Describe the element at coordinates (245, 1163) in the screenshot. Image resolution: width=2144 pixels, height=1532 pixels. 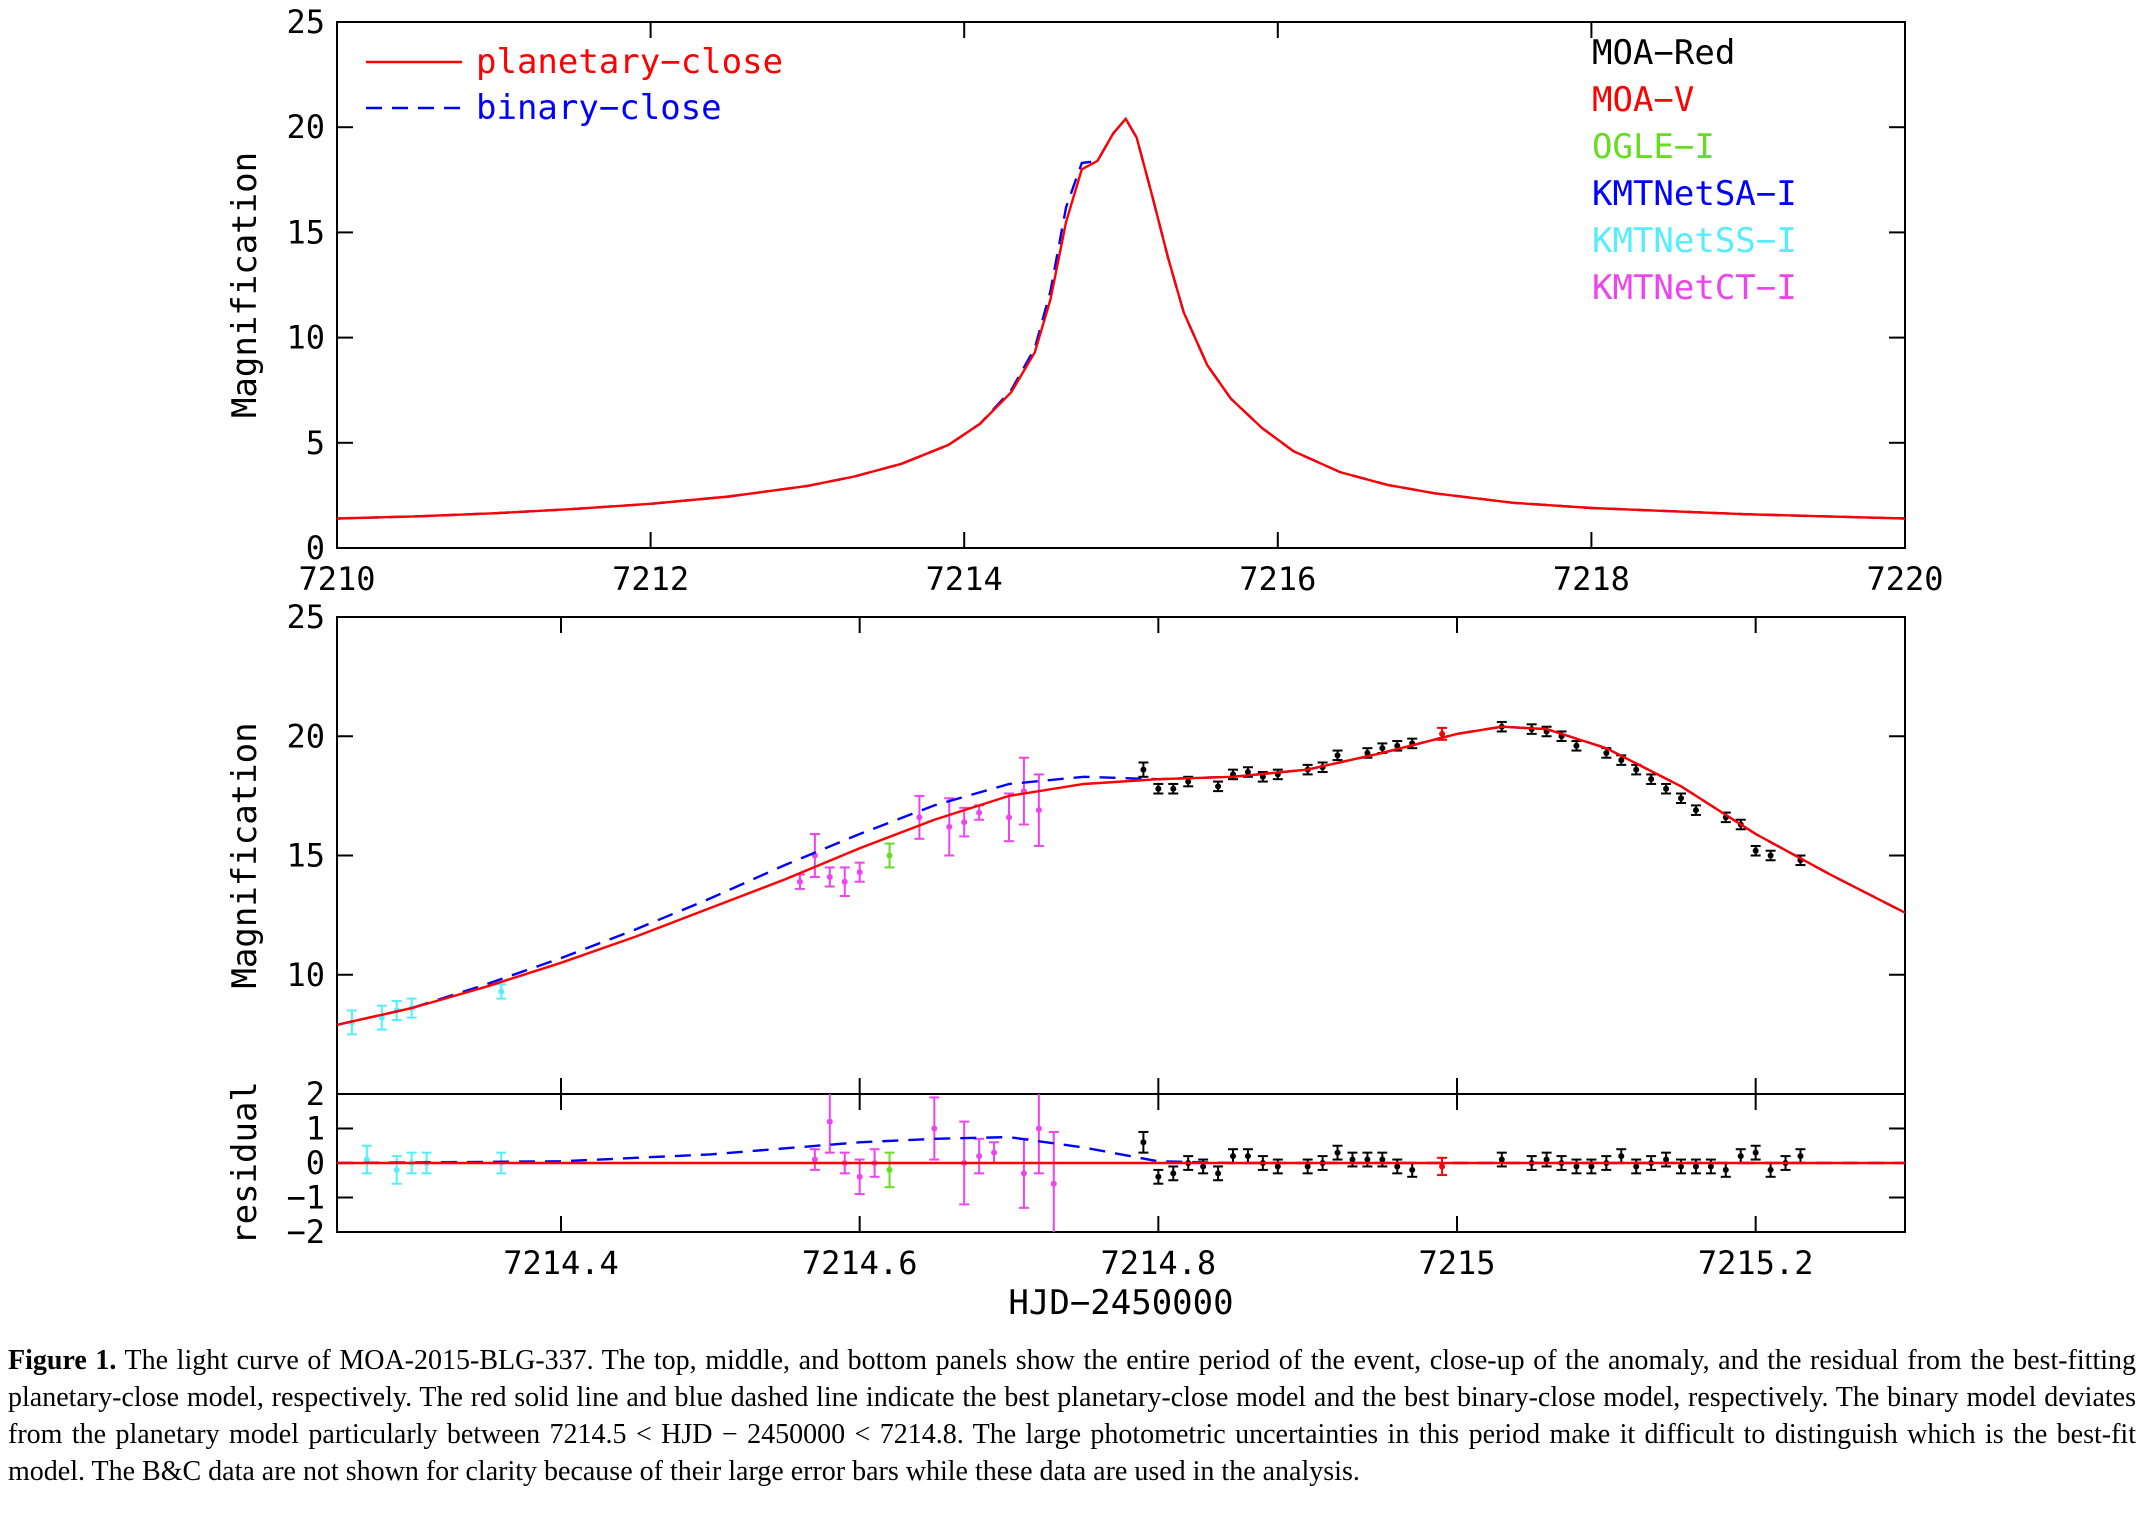
I see `bottom-y-axis-title: residual` at that location.